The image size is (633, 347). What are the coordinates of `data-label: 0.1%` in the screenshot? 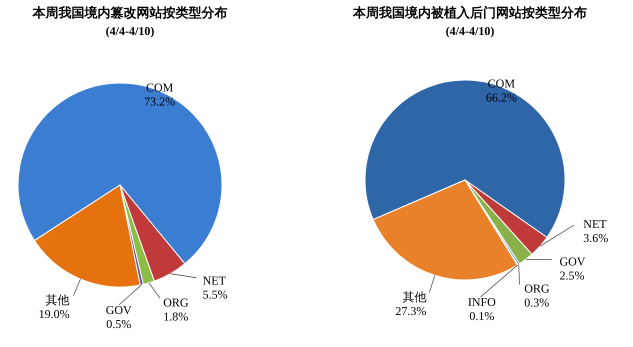 It's located at (481, 315).